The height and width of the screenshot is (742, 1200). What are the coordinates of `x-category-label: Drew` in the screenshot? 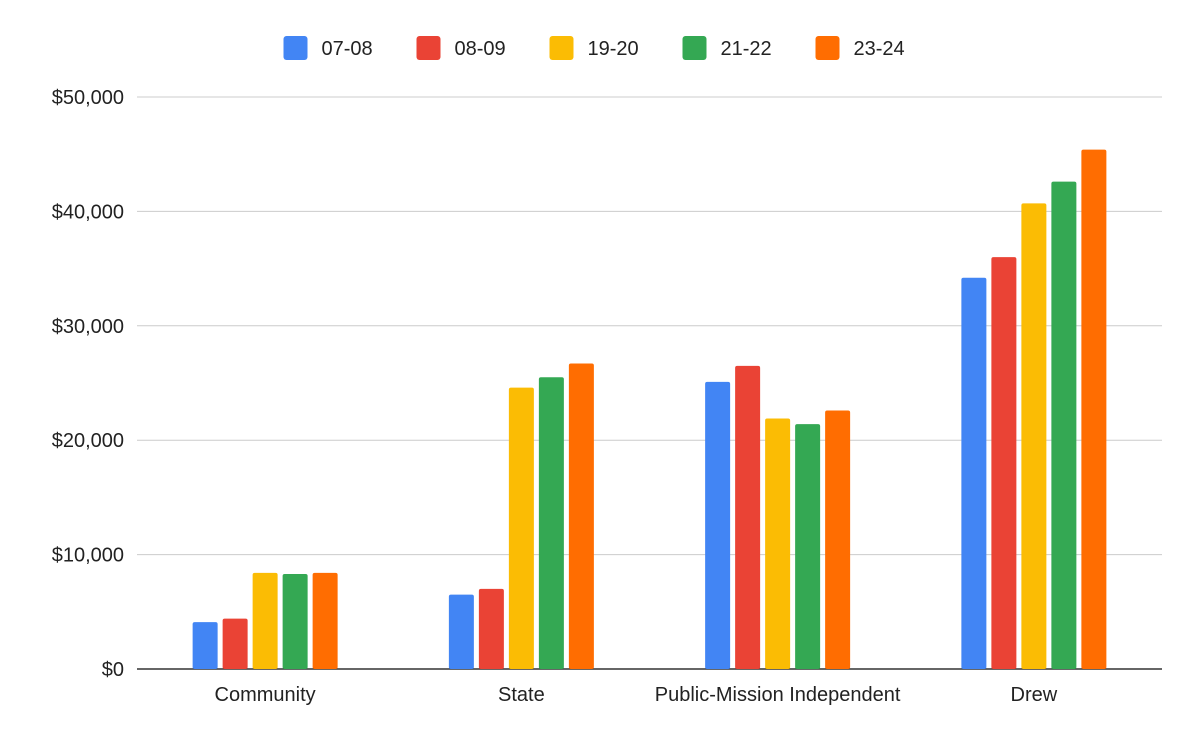 It's located at (1034, 695).